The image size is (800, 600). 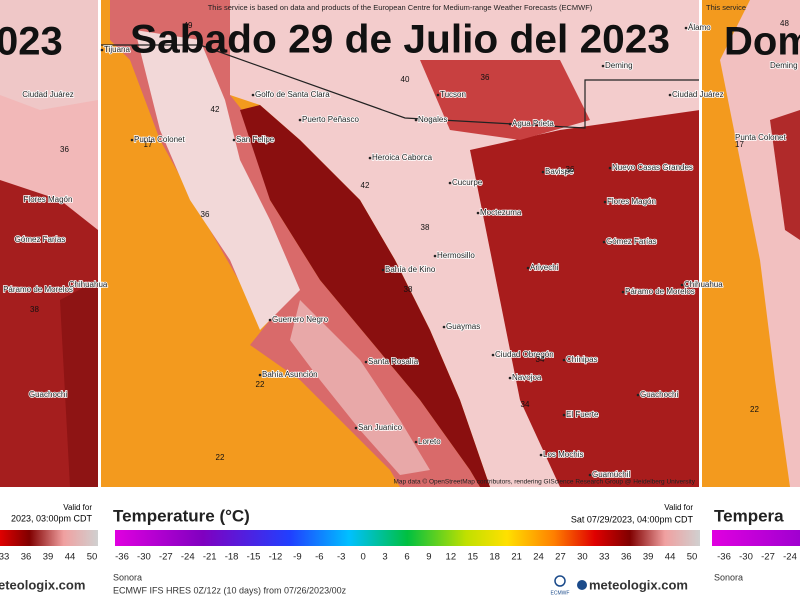 What do you see at coordinates (407, 538) in the screenshot?
I see `colorbar` at bounding box center [407, 538].